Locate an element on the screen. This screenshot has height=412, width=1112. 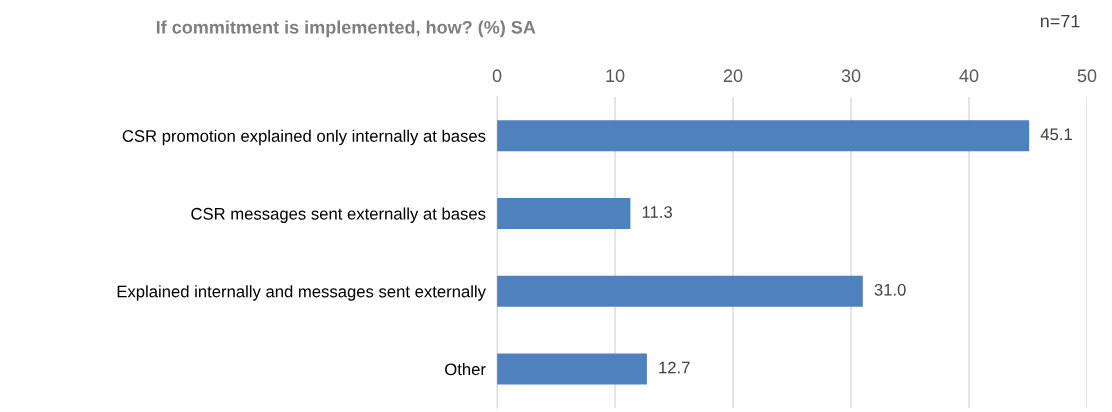
x-tick-label: 40 is located at coordinates (969, 76).